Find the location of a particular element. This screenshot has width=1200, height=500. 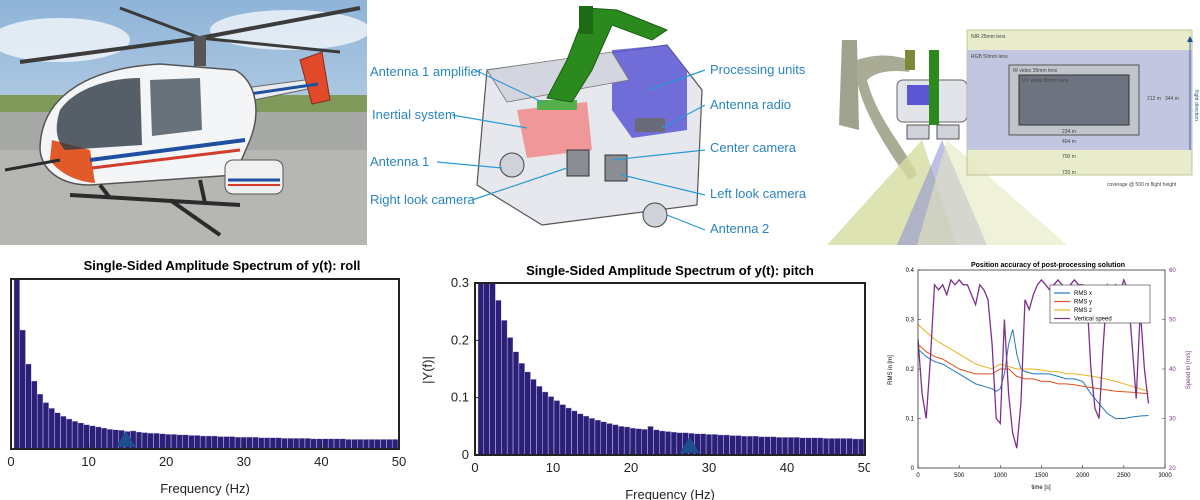

label-inertial-system: Inertial system is located at coordinates (414, 114).